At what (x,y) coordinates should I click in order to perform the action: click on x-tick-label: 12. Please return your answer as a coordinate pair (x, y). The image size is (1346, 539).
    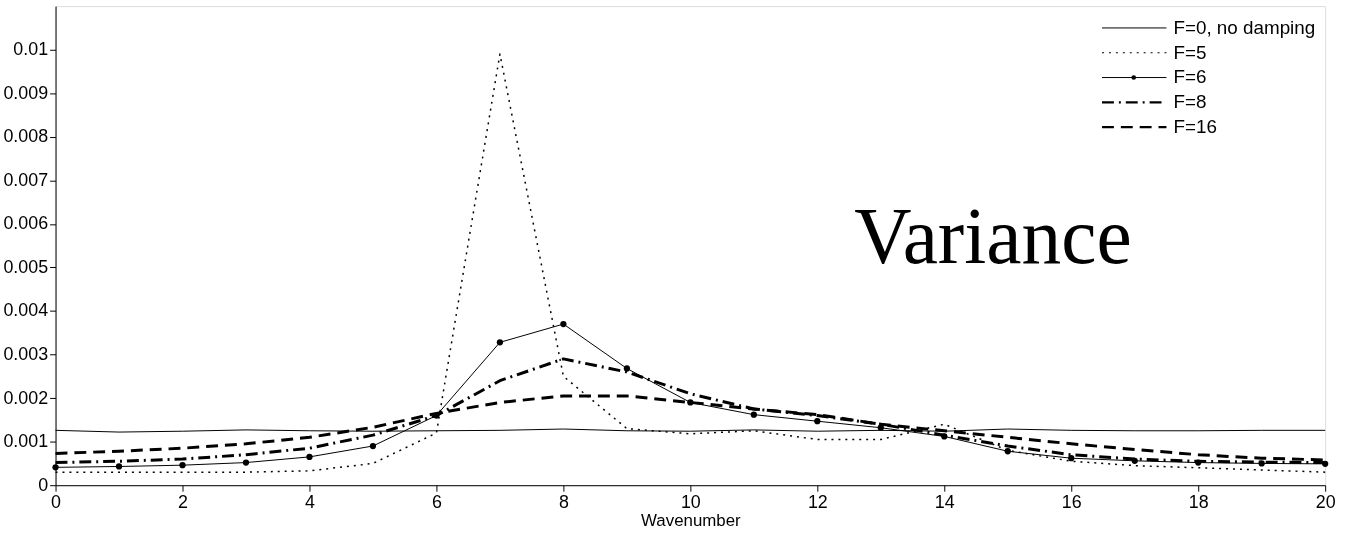
    Looking at the image, I should click on (817, 501).